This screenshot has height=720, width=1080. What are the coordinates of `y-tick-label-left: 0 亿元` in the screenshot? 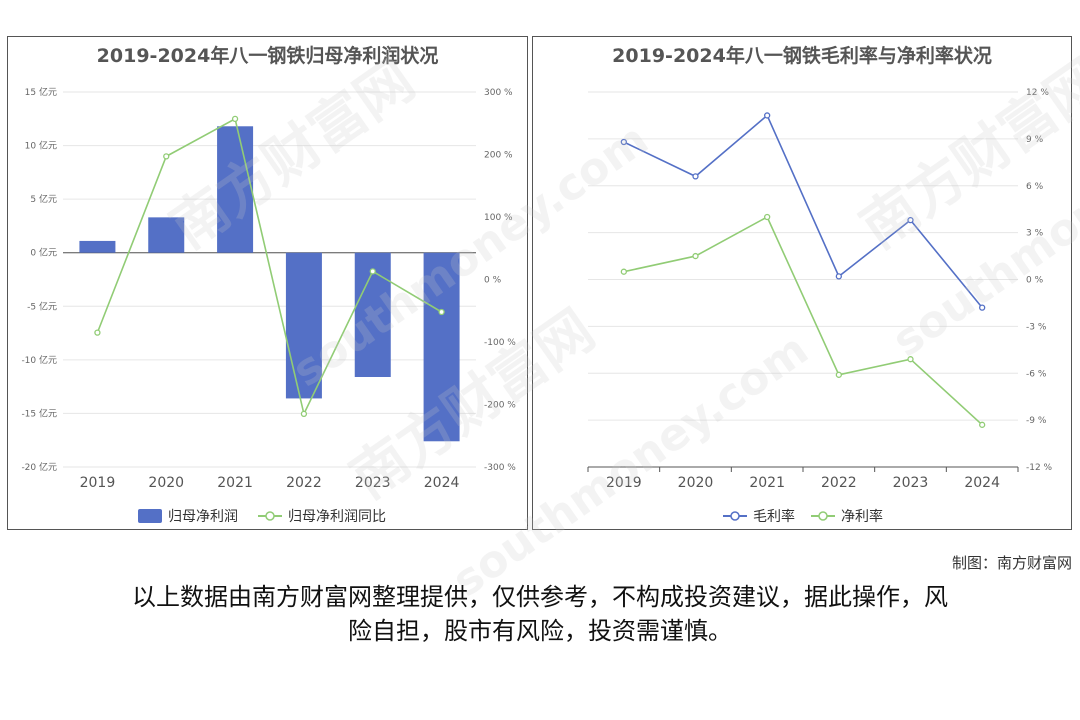 It's located at (43, 253).